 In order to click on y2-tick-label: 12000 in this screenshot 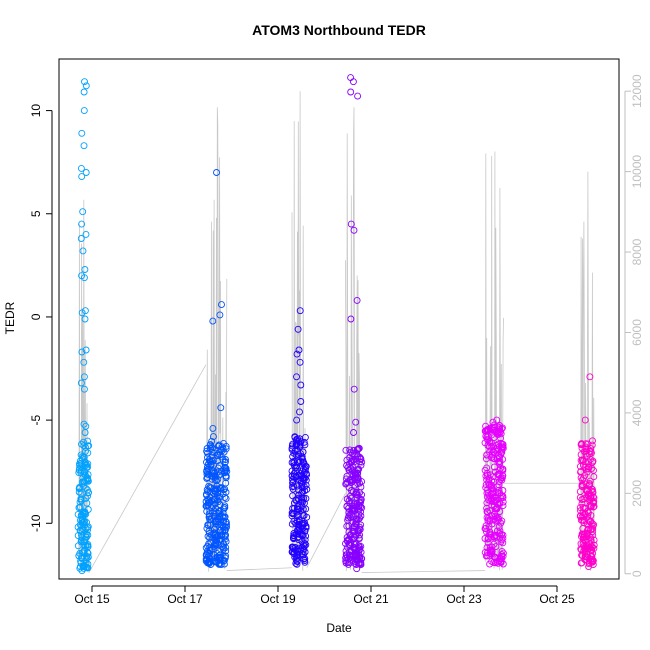, I will do `click(637, 91)`.